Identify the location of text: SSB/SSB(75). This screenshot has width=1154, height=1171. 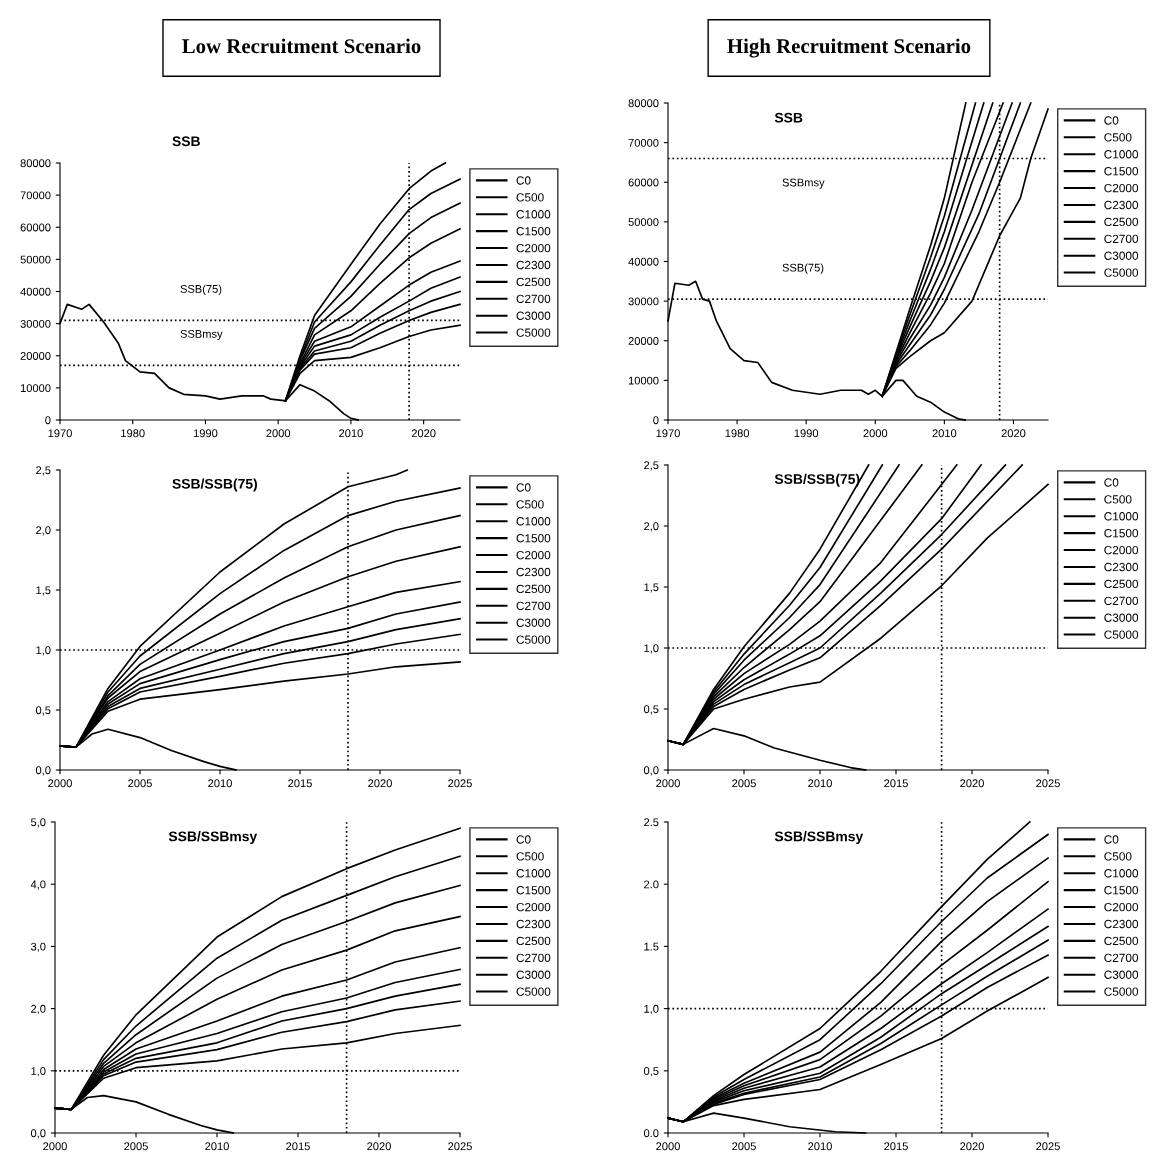
(817, 480).